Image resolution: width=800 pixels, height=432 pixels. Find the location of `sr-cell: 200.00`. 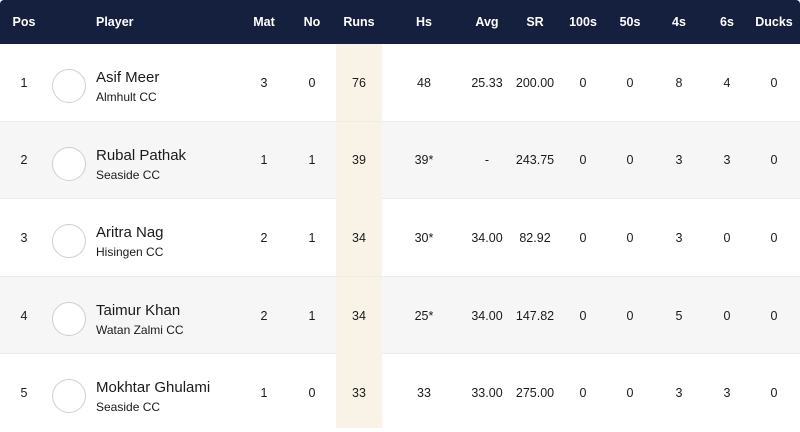

sr-cell: 200.00 is located at coordinates (535, 82).